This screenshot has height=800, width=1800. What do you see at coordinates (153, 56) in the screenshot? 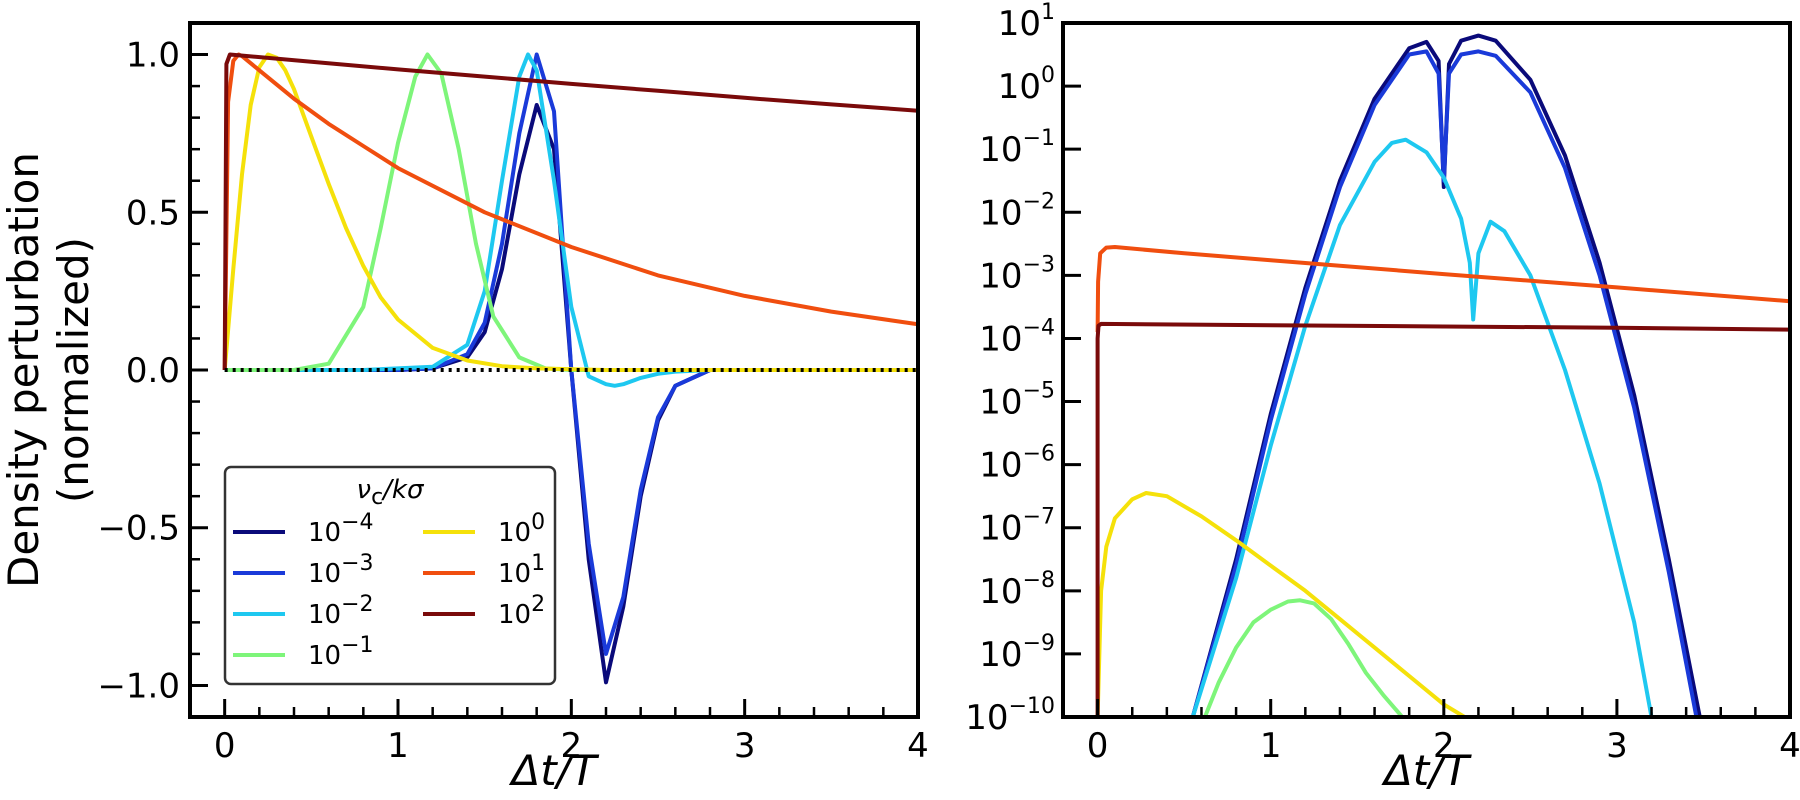
I see `left-y-tick-label: 1.0` at bounding box center [153, 56].